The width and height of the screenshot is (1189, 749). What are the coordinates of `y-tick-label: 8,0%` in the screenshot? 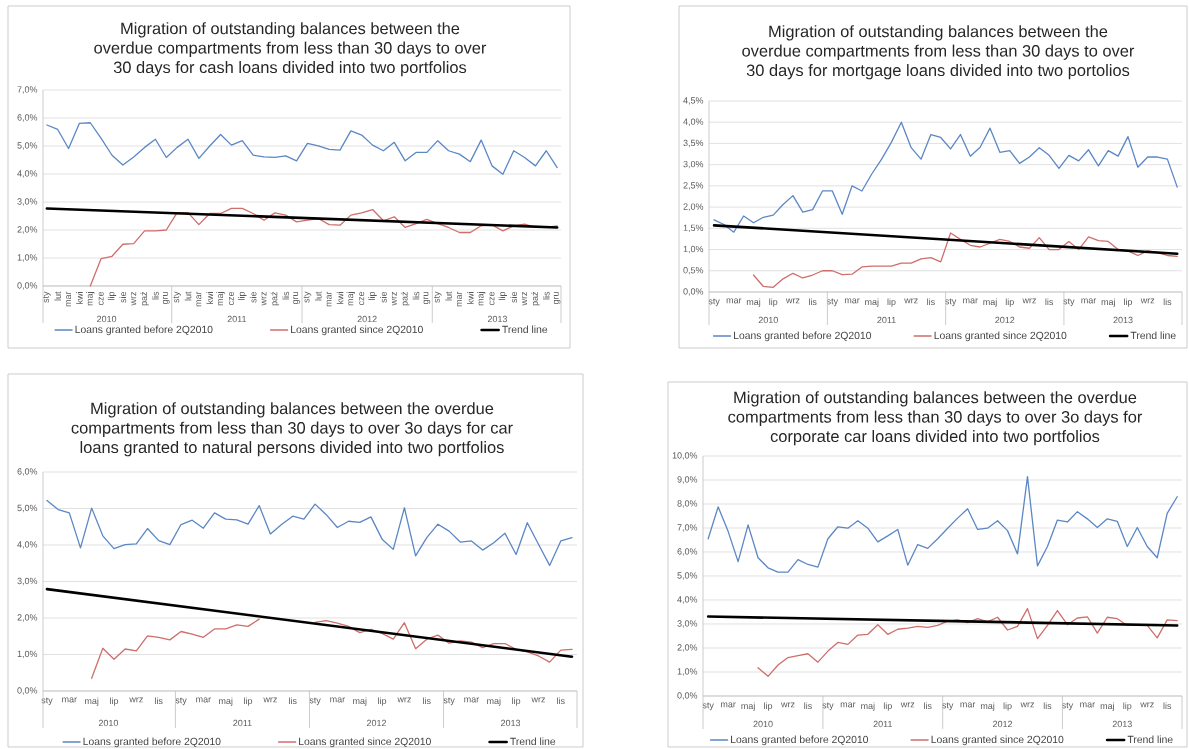 It's located at (687, 504).